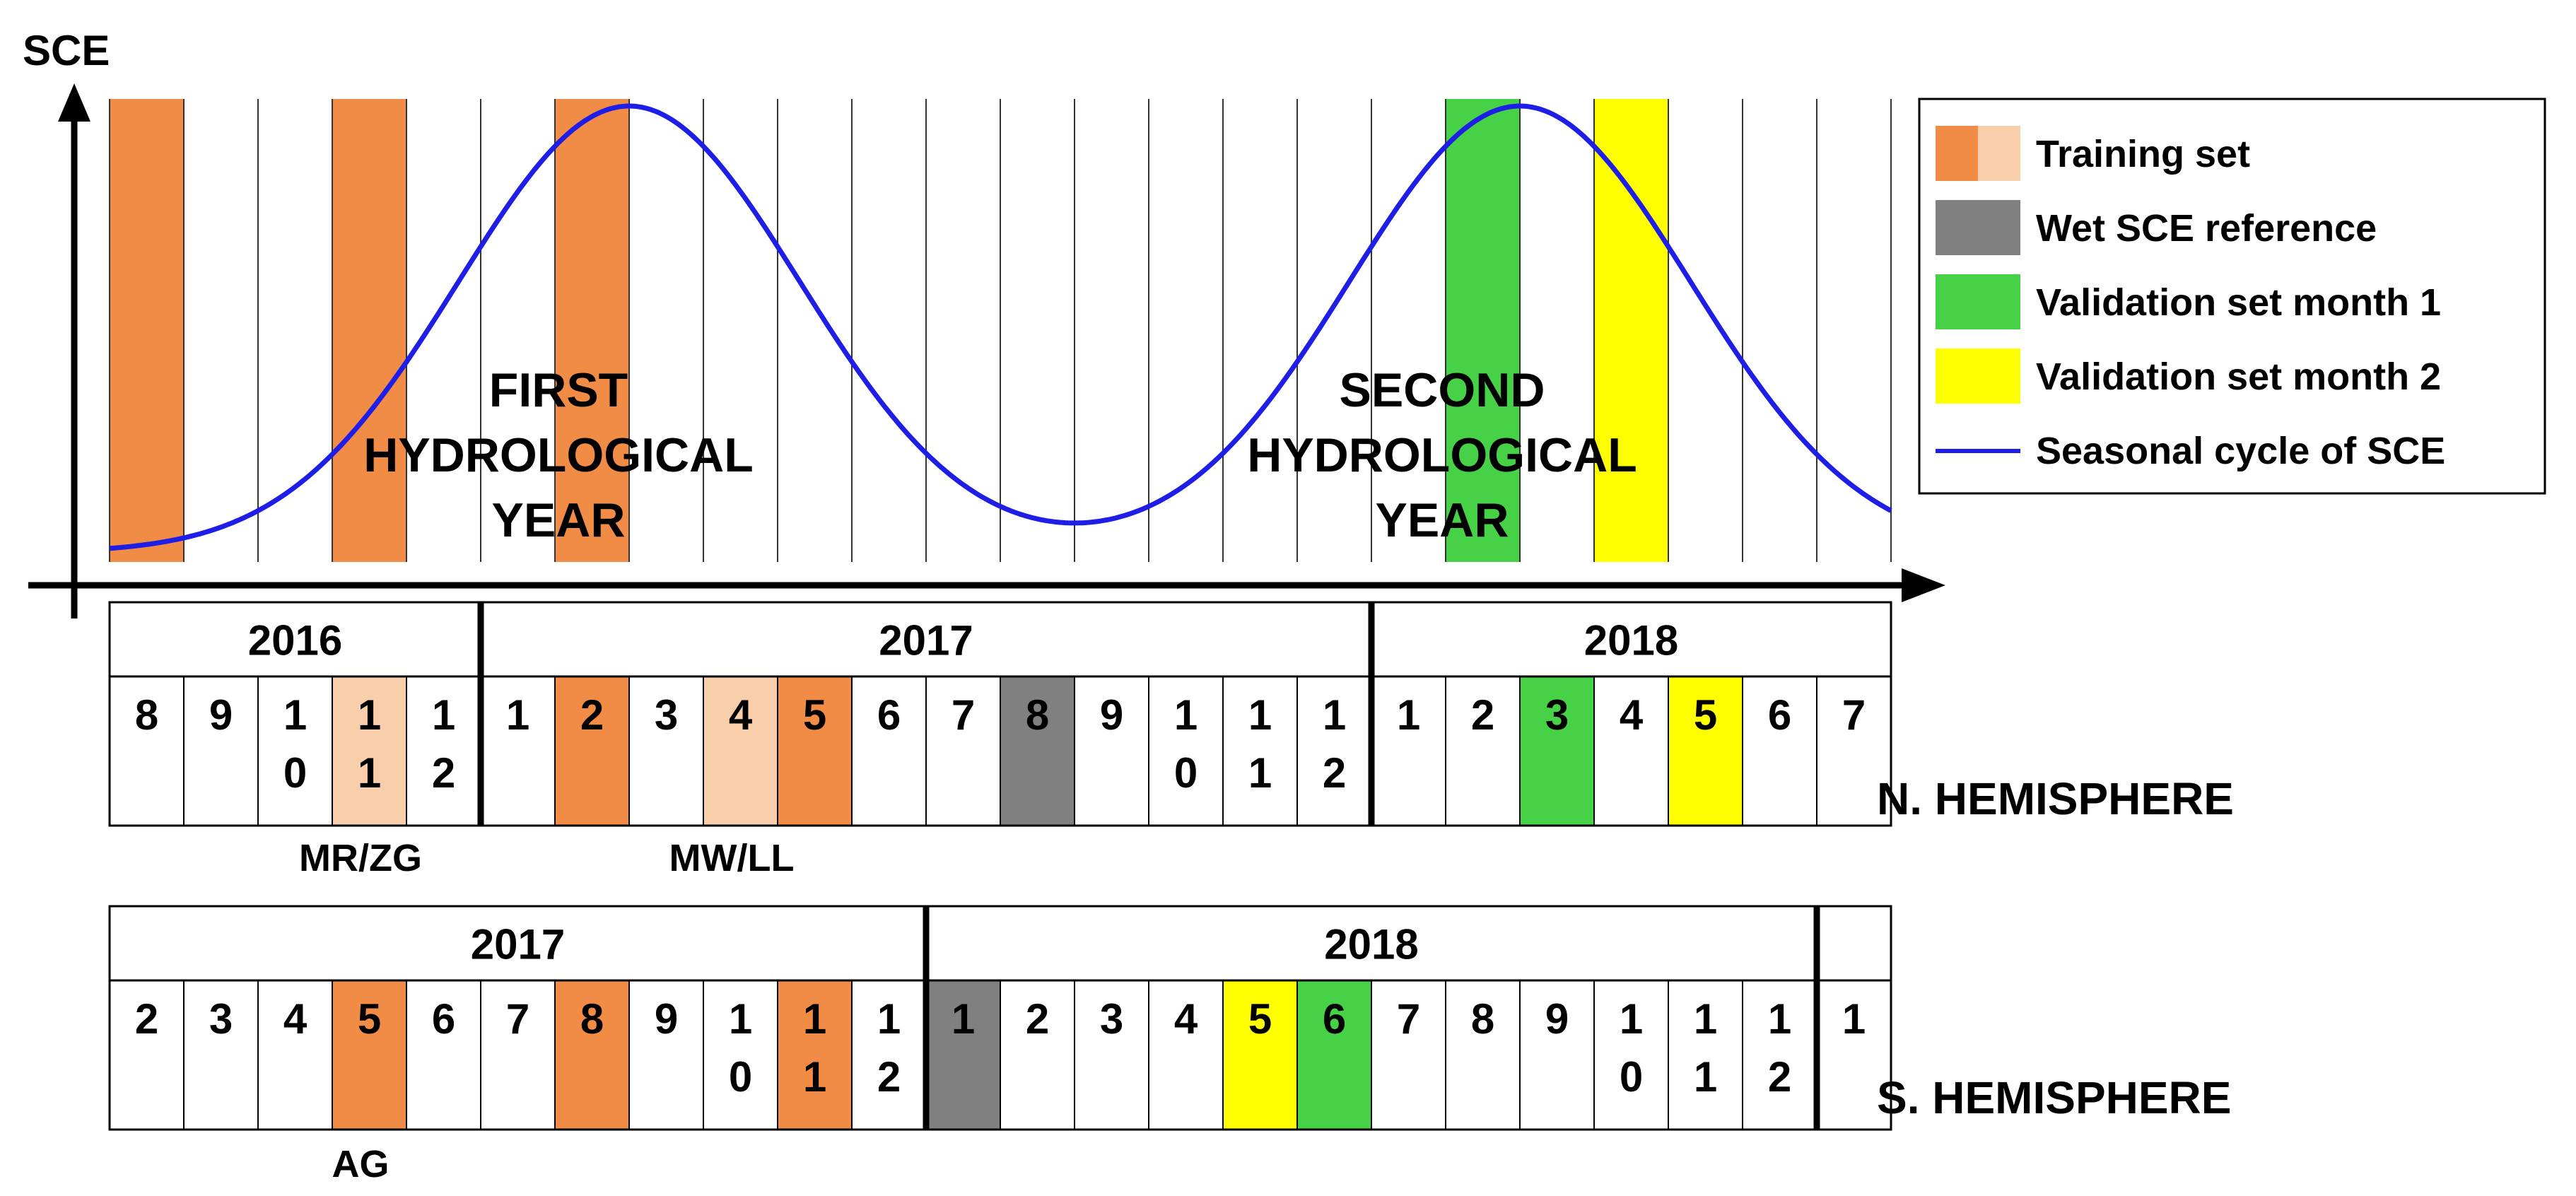  Describe the element at coordinates (1924, 585) in the screenshot. I see `x-axis-arrowhead` at that location.